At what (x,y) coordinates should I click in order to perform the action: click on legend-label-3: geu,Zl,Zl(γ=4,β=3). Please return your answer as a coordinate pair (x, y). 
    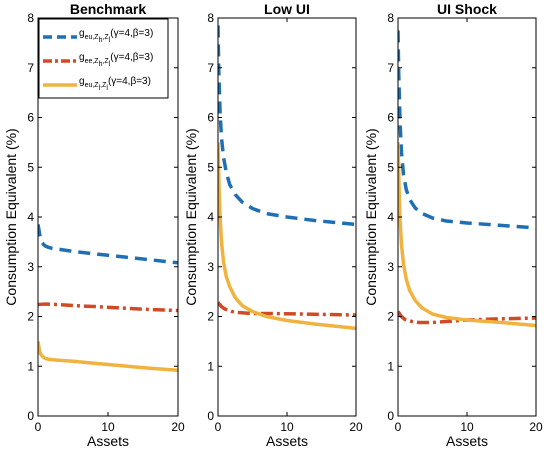
    Looking at the image, I should click on (115, 84).